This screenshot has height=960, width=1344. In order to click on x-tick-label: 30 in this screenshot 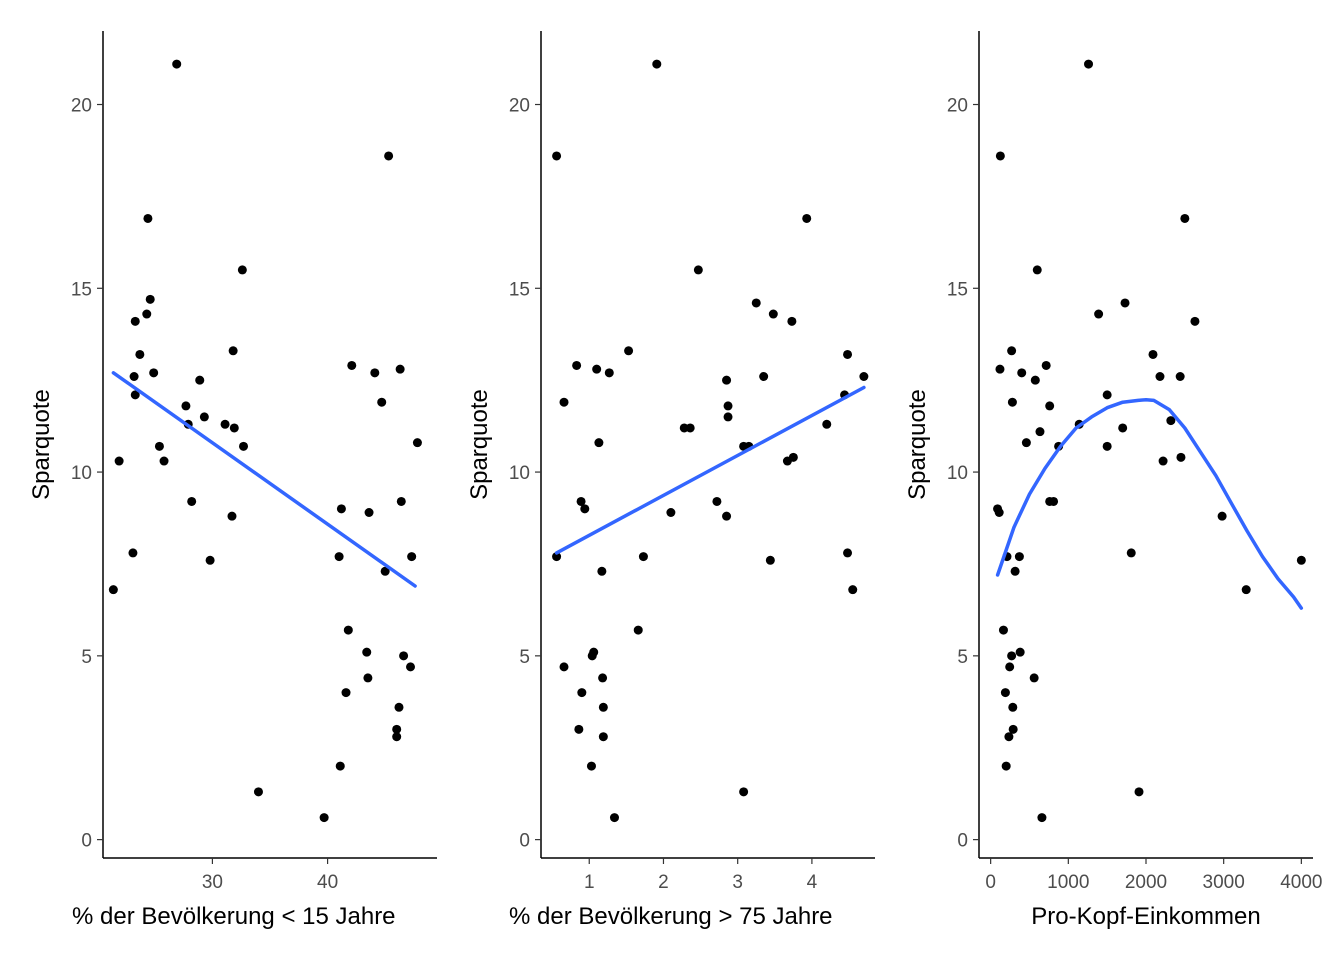, I will do `click(212, 882)`.